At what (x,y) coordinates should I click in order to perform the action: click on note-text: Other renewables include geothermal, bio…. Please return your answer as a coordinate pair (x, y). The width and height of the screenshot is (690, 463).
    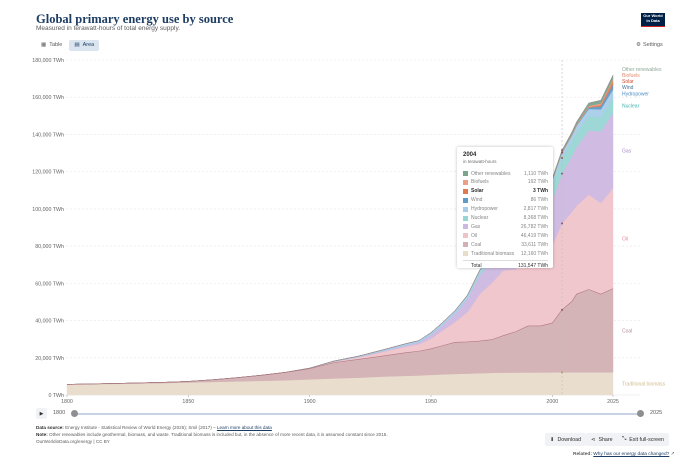
    Looking at the image, I should click on (218, 434).